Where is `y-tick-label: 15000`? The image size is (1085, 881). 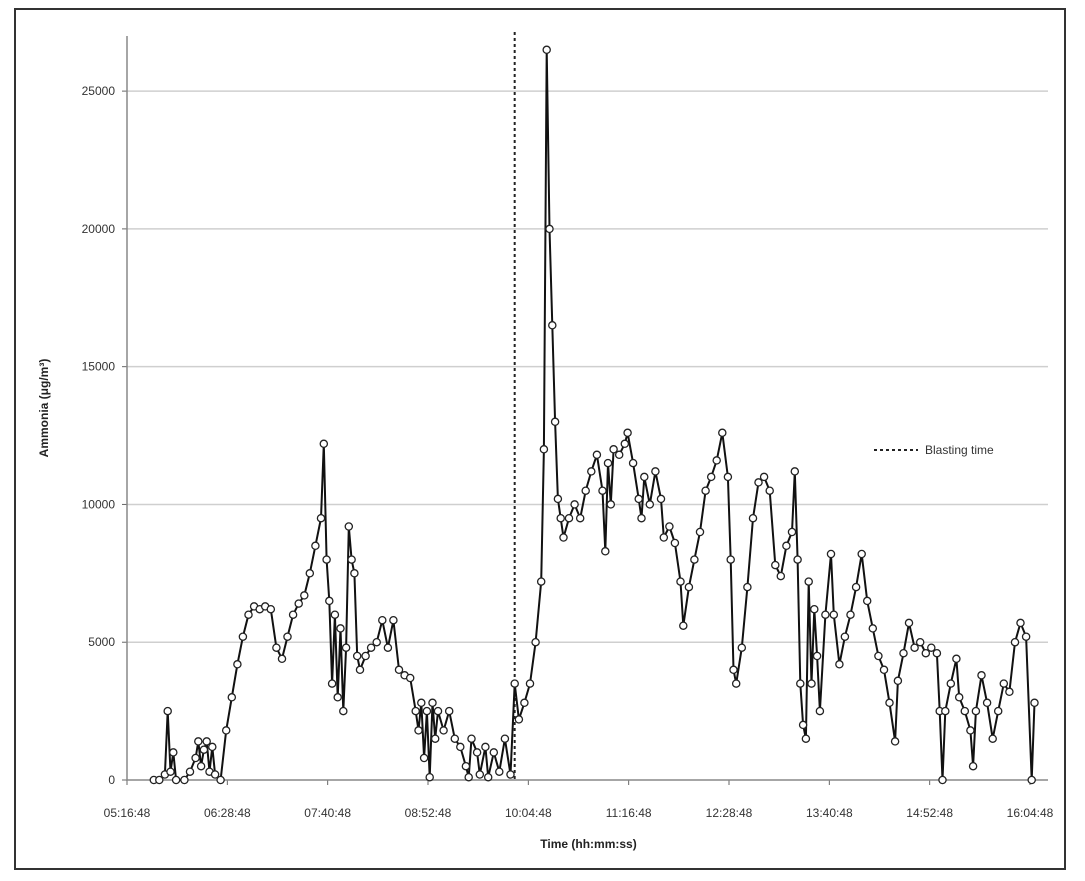
y-tick-label: 15000 is located at coordinates (99, 367).